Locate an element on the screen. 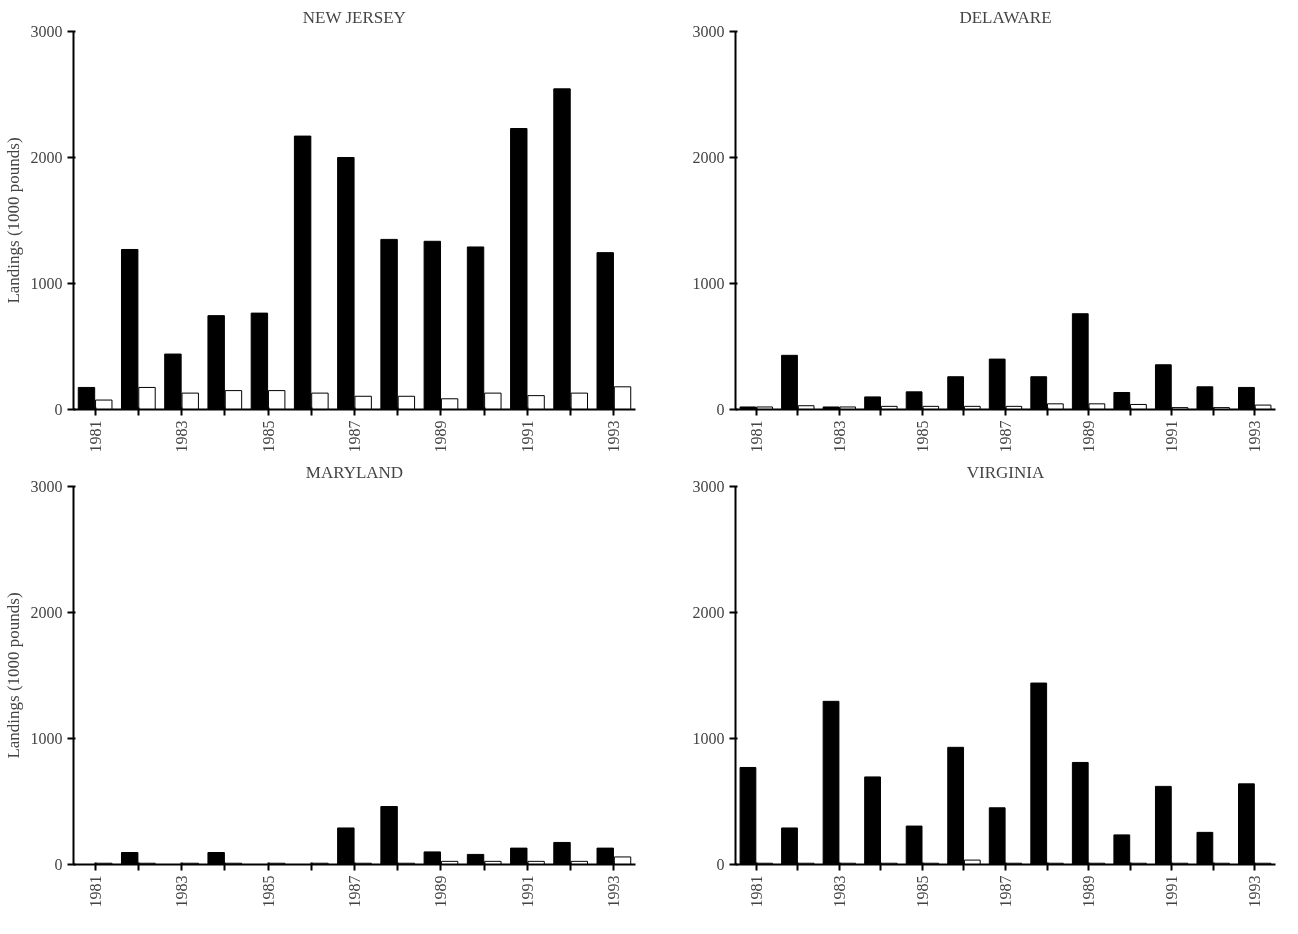 This screenshot has width=1298, height=934. chart-title: NEW JERSEY is located at coordinates (354, 17).